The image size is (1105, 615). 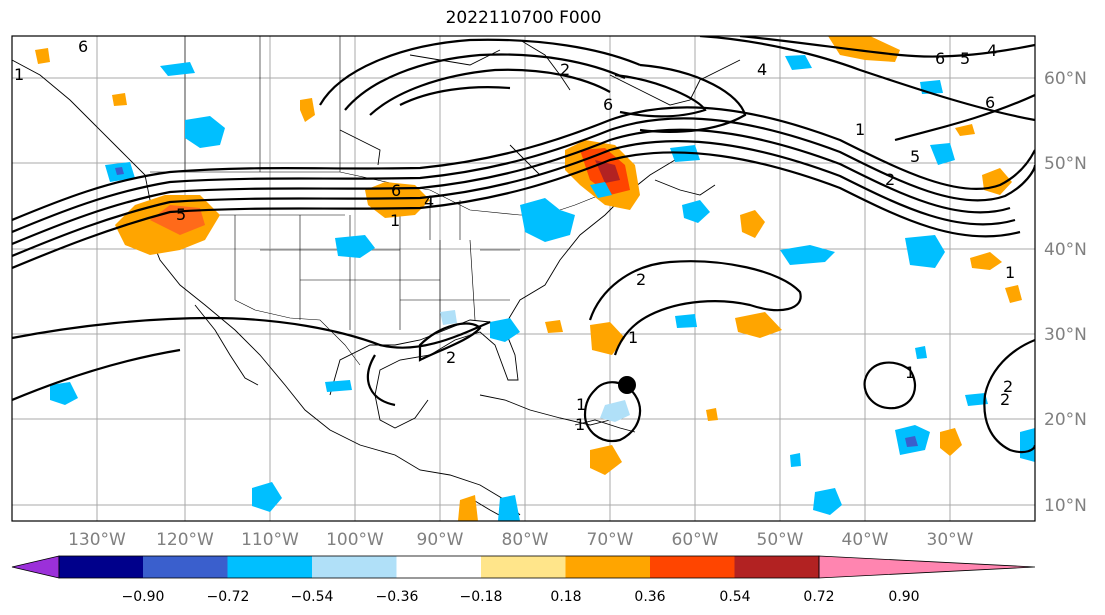 What do you see at coordinates (649, 597) in the screenshot?
I see `colorbar-tick-label: 0.36` at bounding box center [649, 597].